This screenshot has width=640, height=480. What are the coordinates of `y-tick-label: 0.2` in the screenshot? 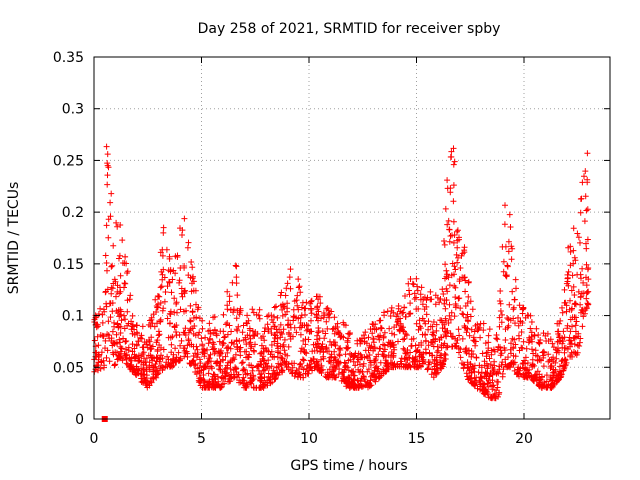 It's located at (73, 213).